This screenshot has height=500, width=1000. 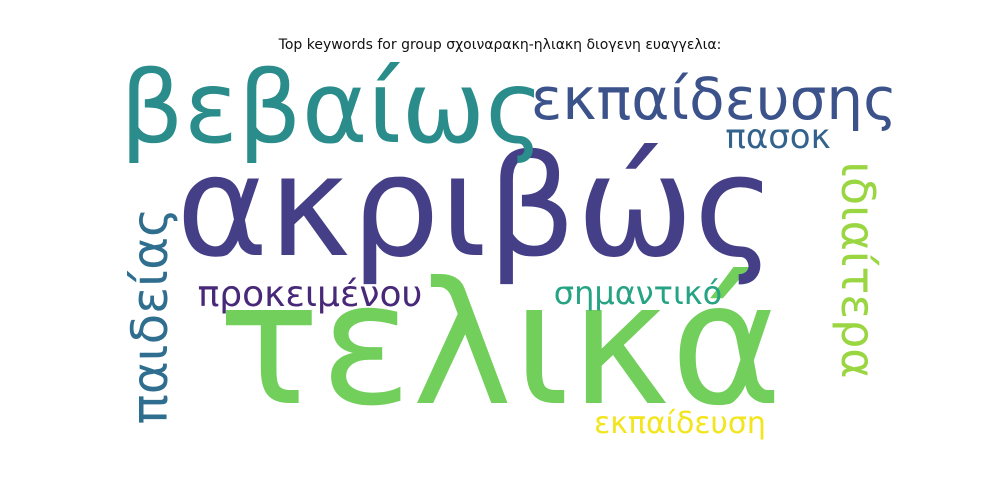 I want to click on word-idiaitera: ιδιαίτερα, so click(x=858, y=270).